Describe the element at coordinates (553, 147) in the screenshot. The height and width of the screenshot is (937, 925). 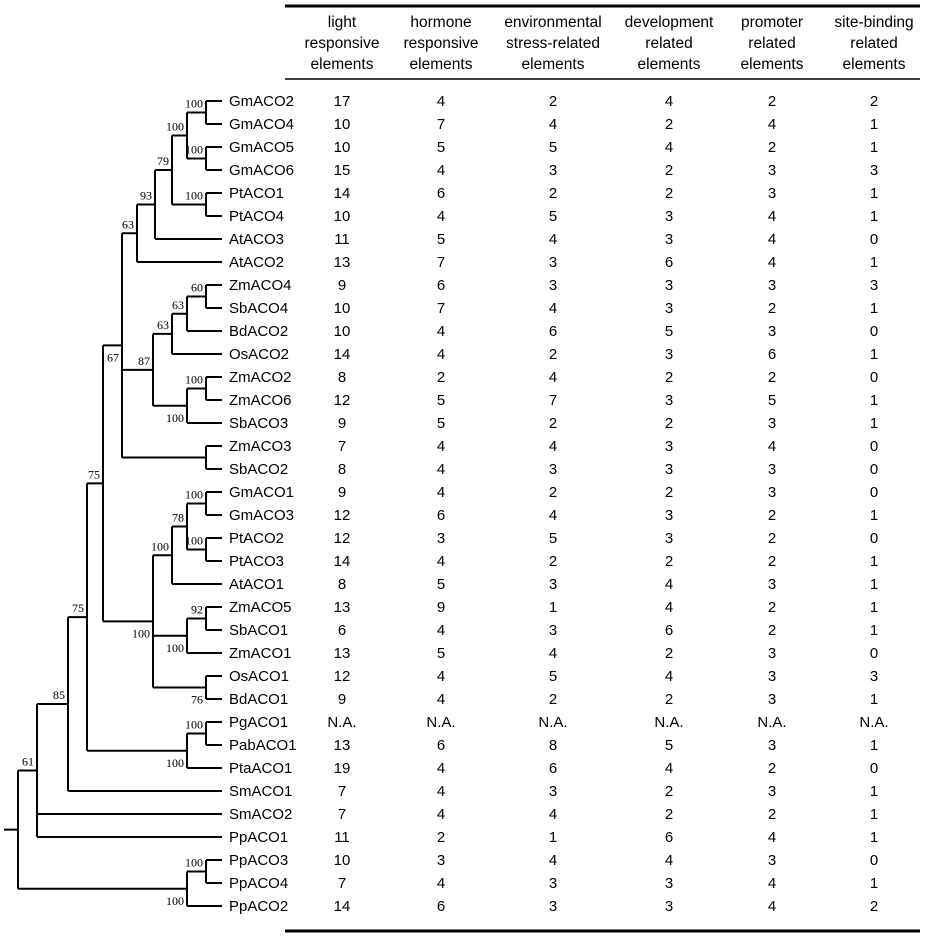
I see `table-row: GmACO5 10 5 5 4 2 1` at that location.